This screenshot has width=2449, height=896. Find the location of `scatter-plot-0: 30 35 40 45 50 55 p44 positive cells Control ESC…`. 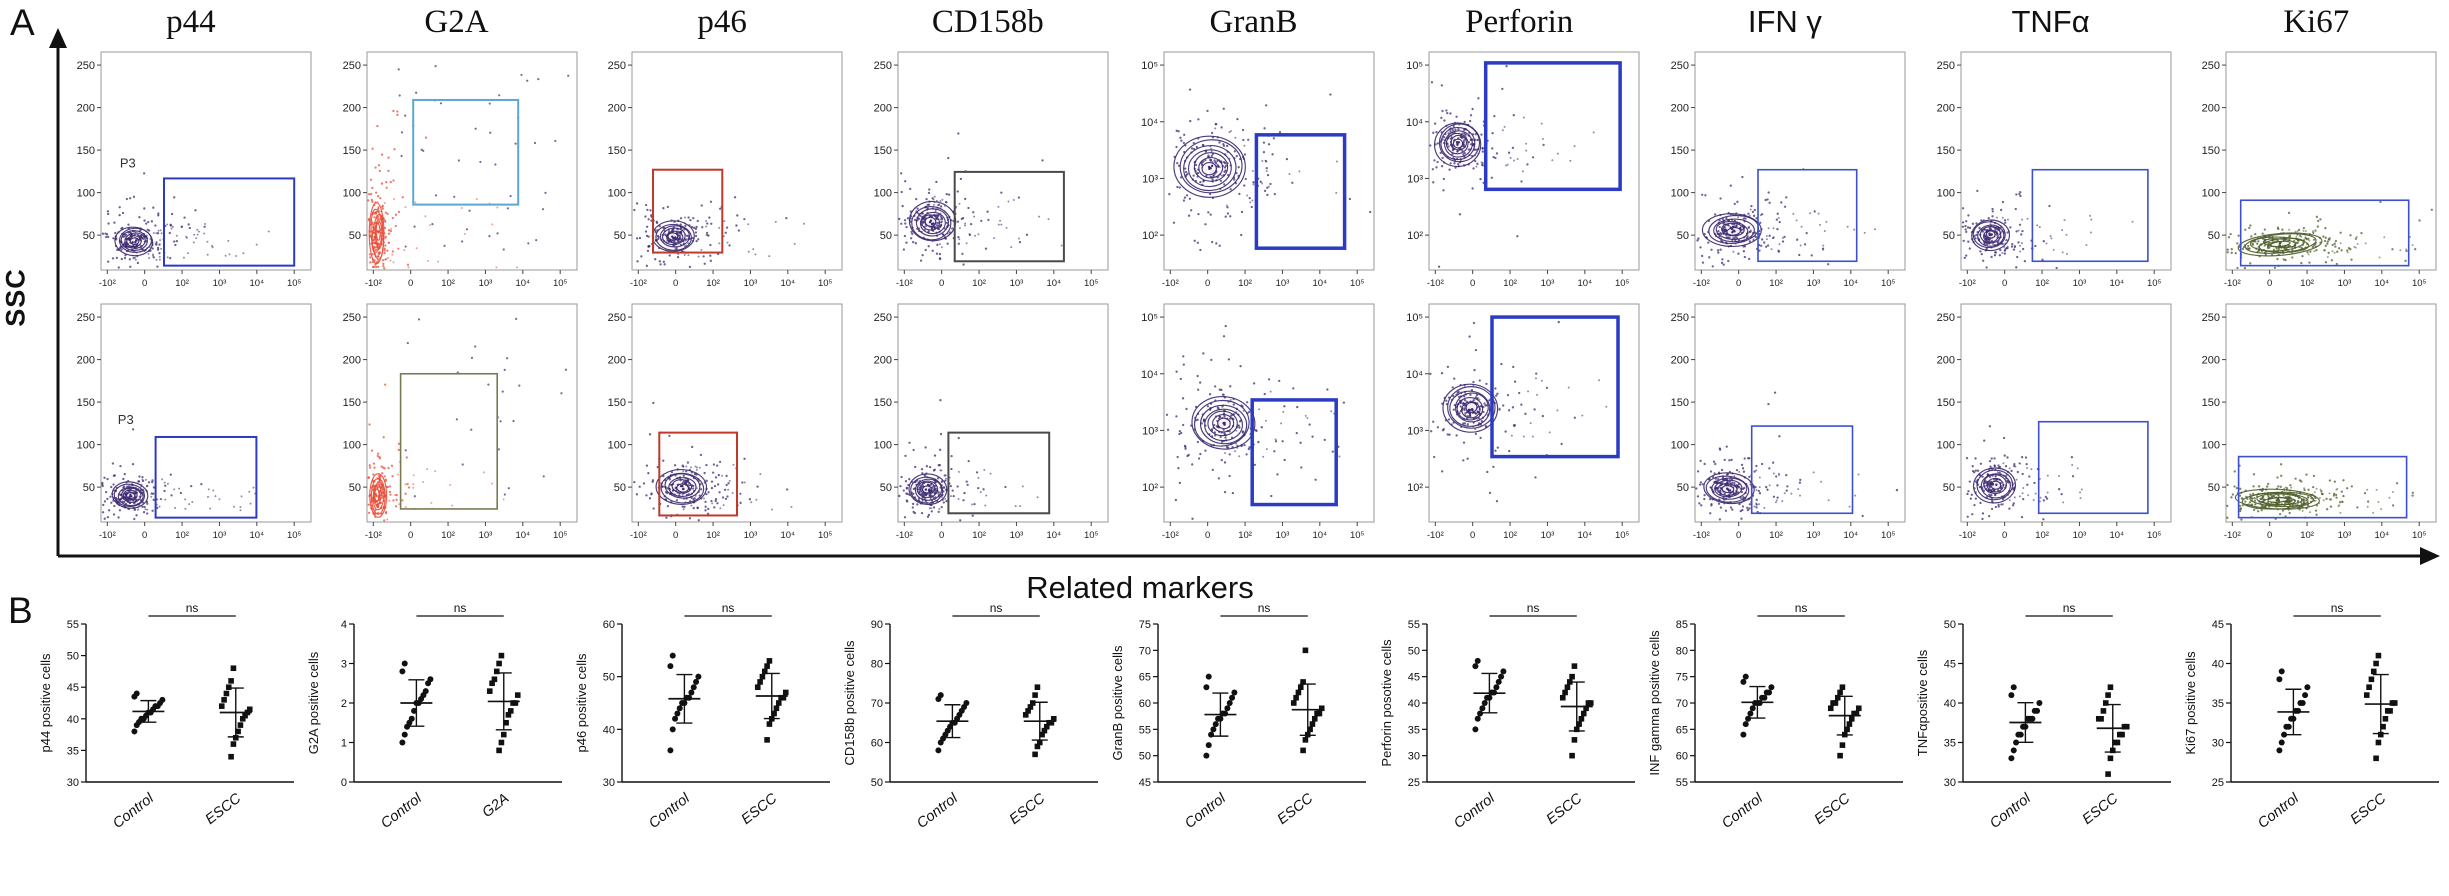

scatter-plot-0: 30 35 40 45 50 55 p44 positive cells Control ESC… is located at coordinates (166, 716).